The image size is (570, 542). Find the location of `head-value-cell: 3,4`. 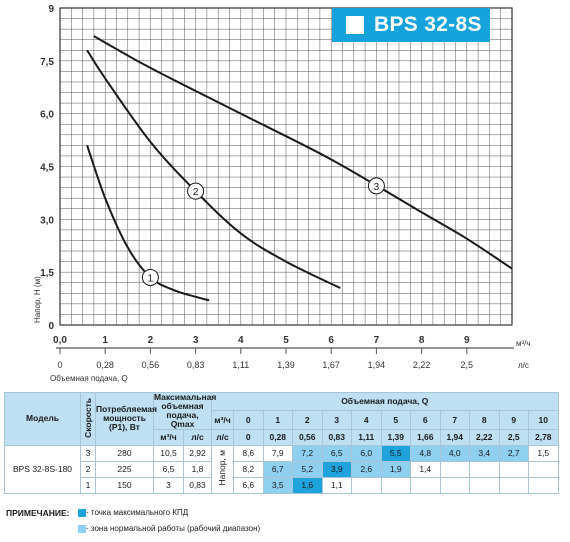

head-value-cell: 3,4 is located at coordinates (484, 453).